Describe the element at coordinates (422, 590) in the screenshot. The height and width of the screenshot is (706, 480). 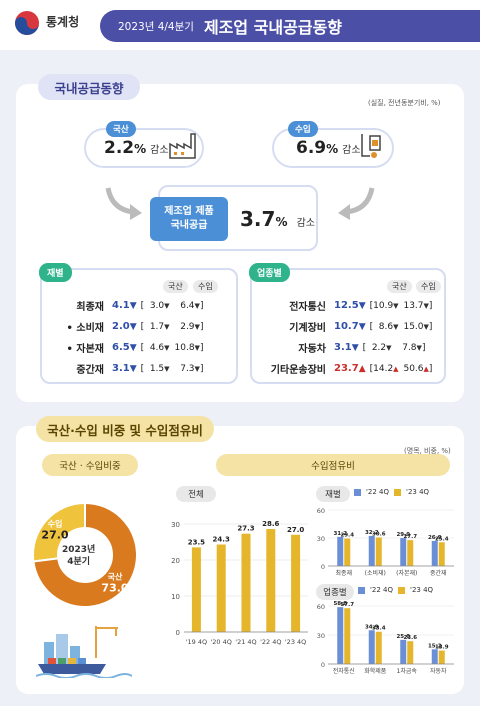
I see `legend2-curr: '23 4Q` at that location.